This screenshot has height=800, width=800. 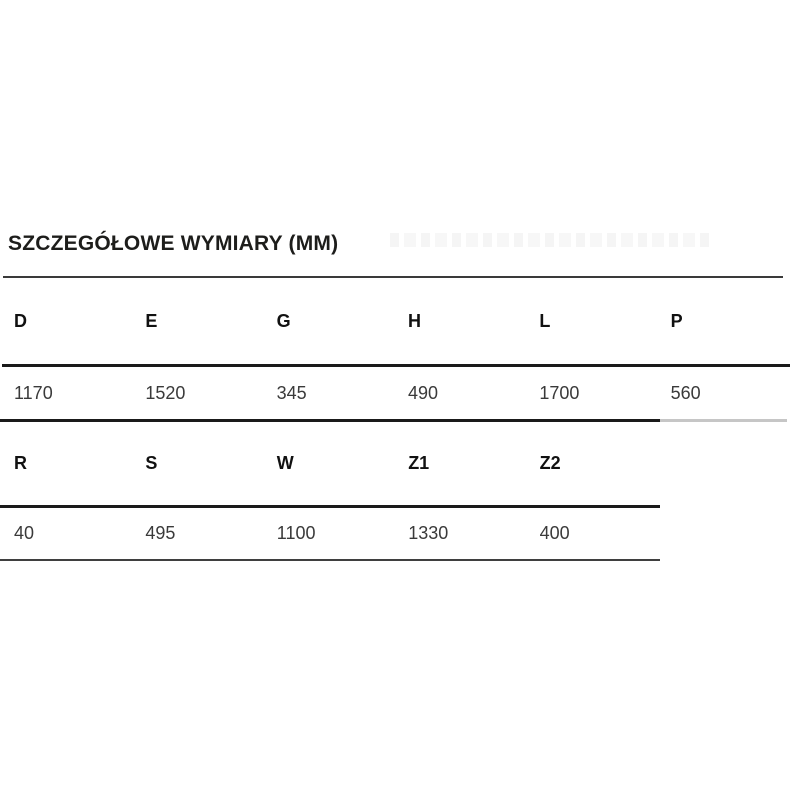 What do you see at coordinates (165, 392) in the screenshot?
I see `value-e: 1520` at bounding box center [165, 392].